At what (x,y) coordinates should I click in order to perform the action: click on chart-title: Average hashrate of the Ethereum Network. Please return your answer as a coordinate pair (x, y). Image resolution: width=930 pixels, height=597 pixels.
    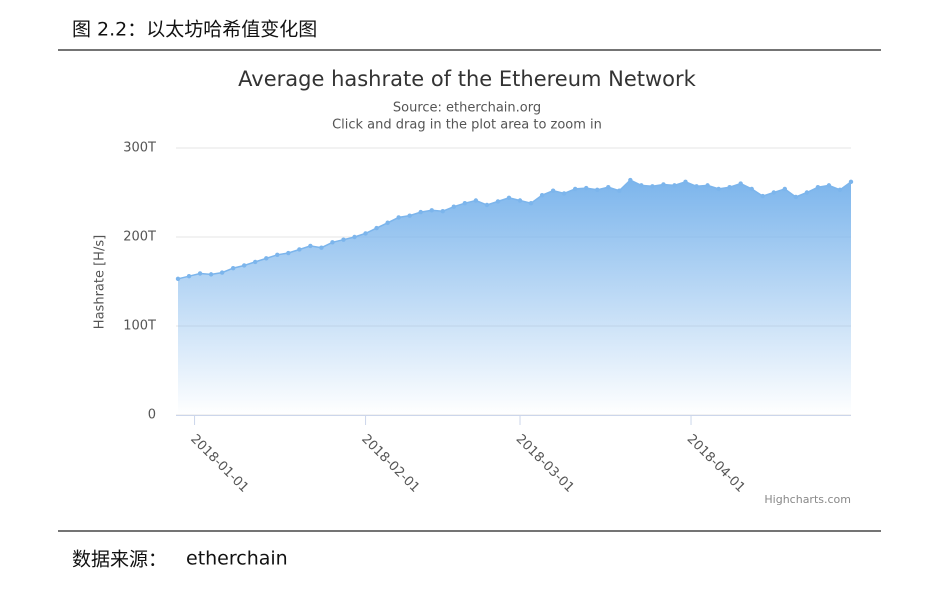
    Looking at the image, I should click on (467, 79).